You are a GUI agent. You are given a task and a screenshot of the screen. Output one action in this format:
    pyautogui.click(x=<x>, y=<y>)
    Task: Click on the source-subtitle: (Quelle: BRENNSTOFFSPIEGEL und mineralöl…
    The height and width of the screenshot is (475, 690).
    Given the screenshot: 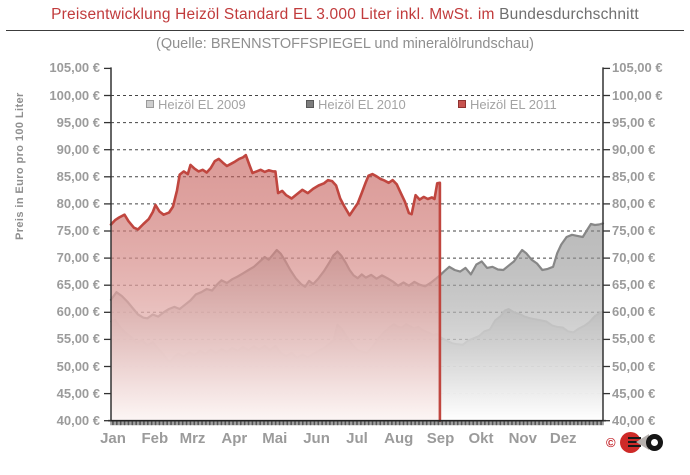 What is the action you would take?
    pyautogui.click(x=345, y=44)
    